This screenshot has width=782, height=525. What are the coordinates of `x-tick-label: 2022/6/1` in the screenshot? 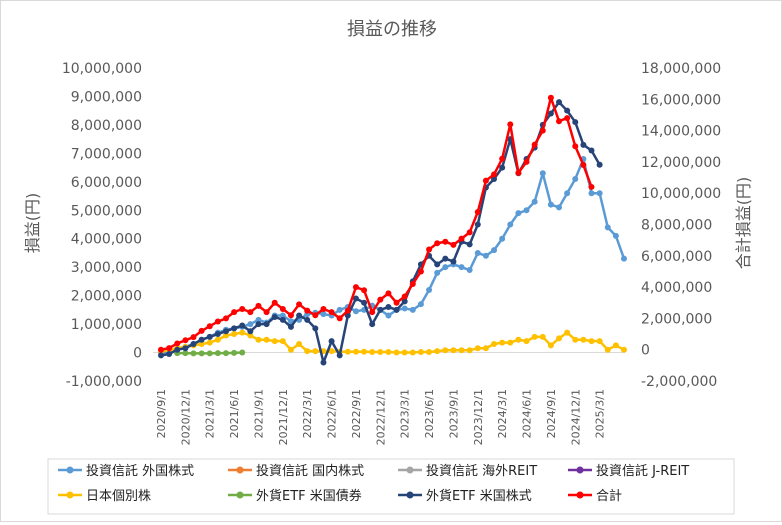 It's located at (332, 413).